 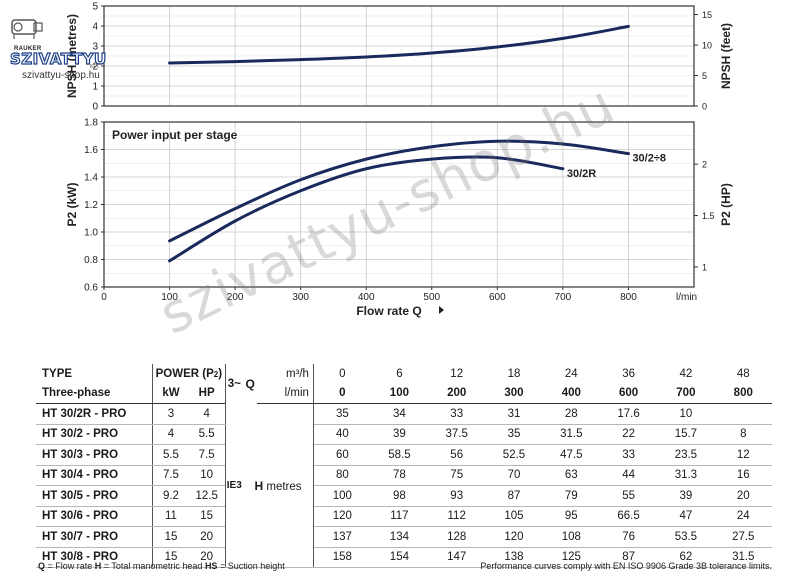 I want to click on head-value-cell: 8, so click(x=743, y=434).